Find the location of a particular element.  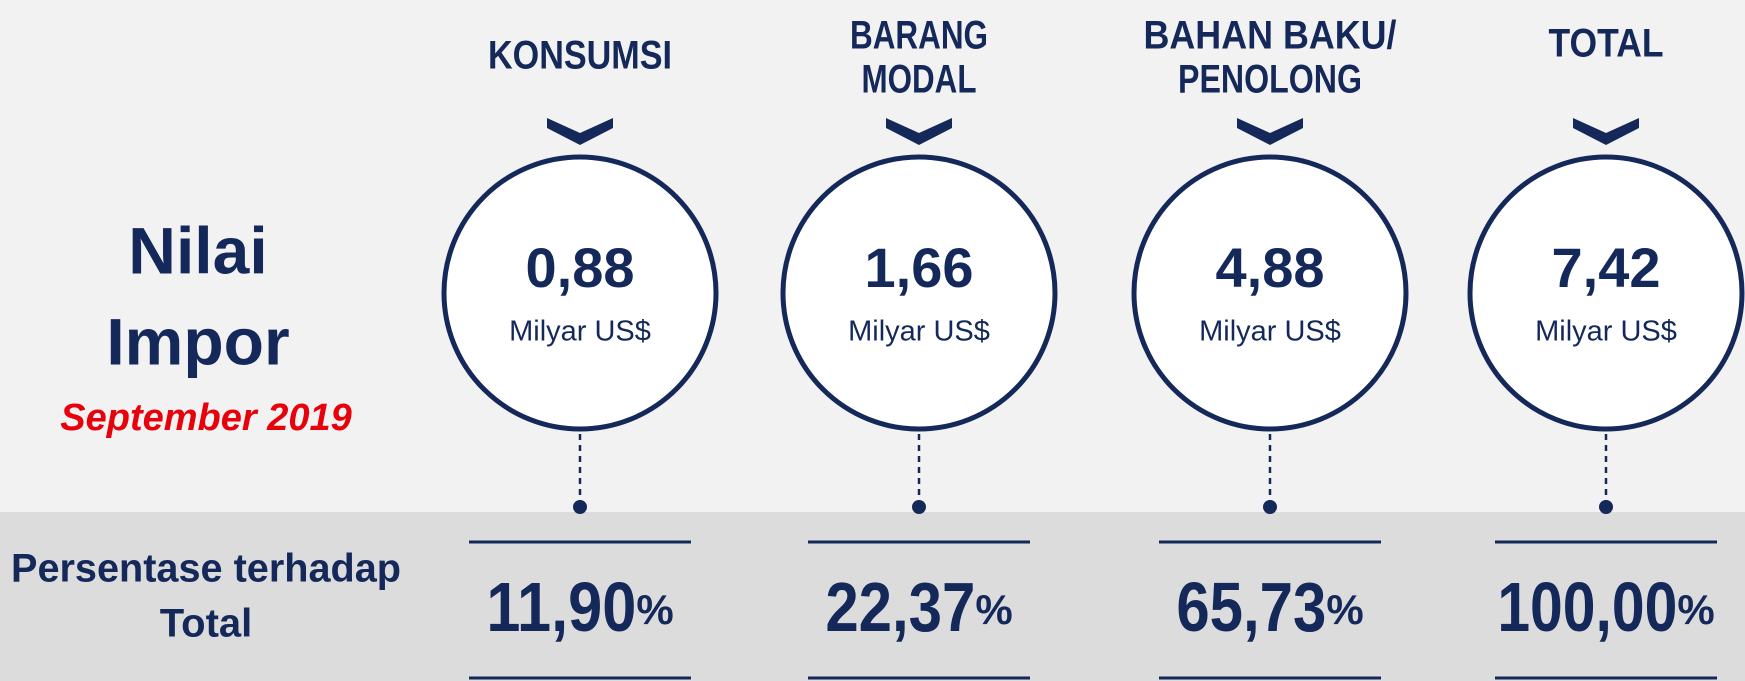

percent-value: 100,00 is located at coordinates (1587, 607).